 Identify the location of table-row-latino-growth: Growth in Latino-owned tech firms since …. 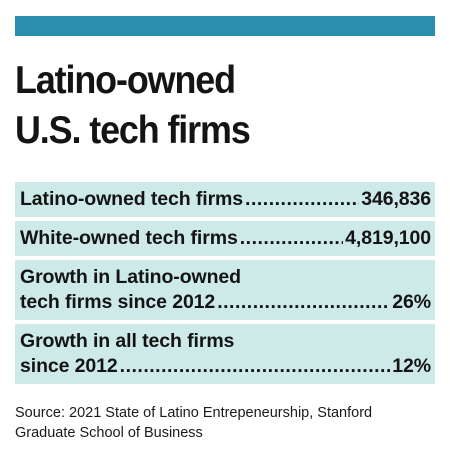
(225, 290).